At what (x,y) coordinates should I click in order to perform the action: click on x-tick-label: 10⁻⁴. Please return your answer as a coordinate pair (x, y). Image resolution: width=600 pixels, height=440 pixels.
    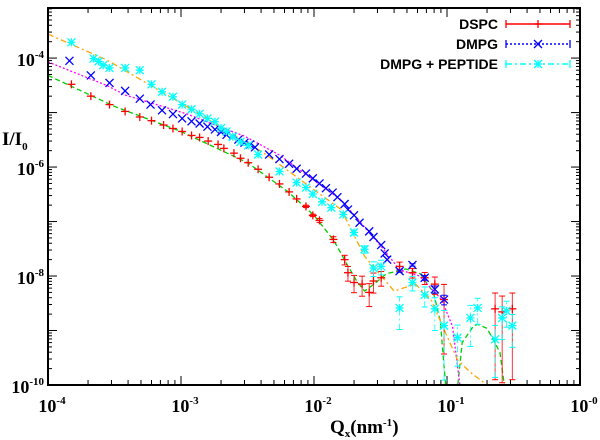
    Looking at the image, I should click on (52, 405).